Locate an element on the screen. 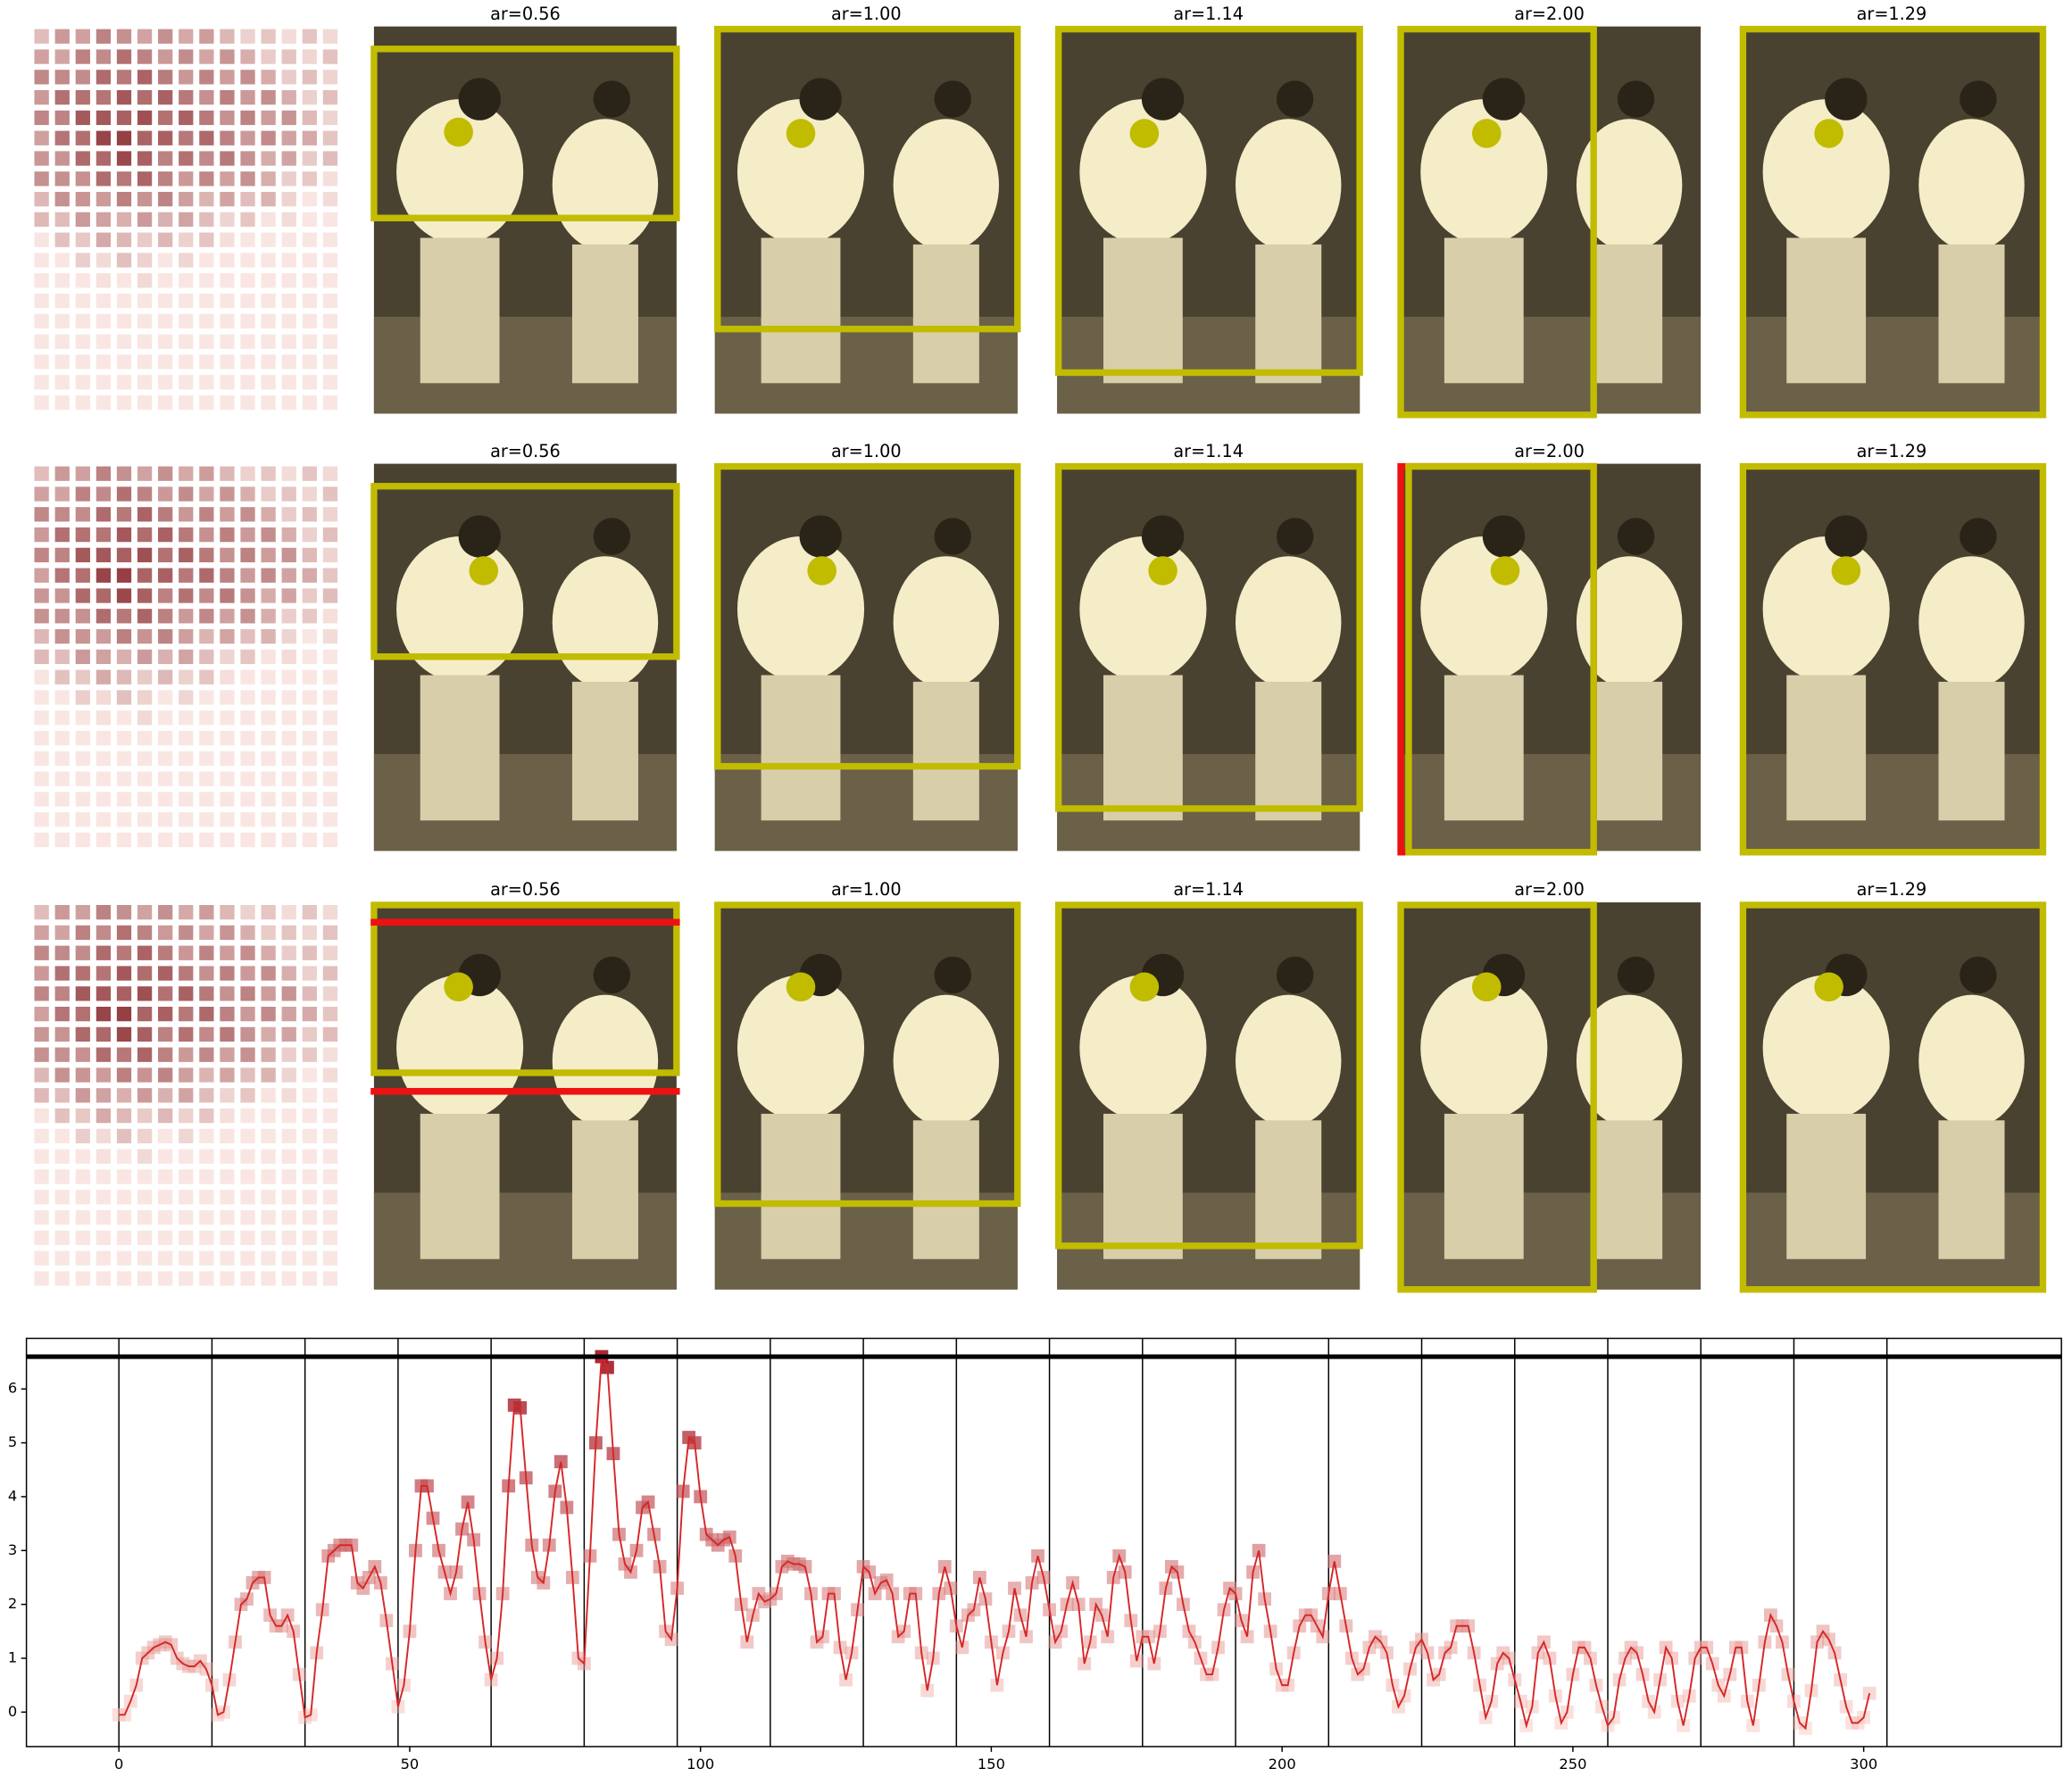 The image size is (2072, 1777). crop-box is located at coordinates (867, 616).